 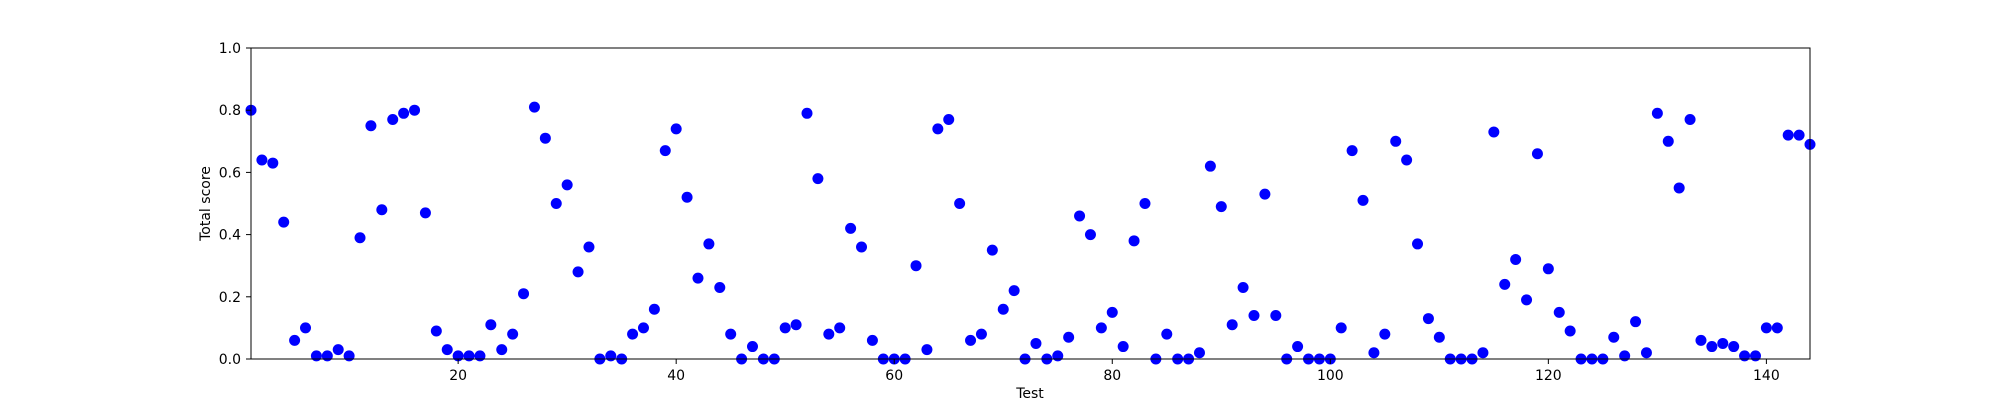 I want to click on y-axis-ticks: 0.0 0.2 0.4 0.6 0.8 1.0, so click(x=235, y=204).